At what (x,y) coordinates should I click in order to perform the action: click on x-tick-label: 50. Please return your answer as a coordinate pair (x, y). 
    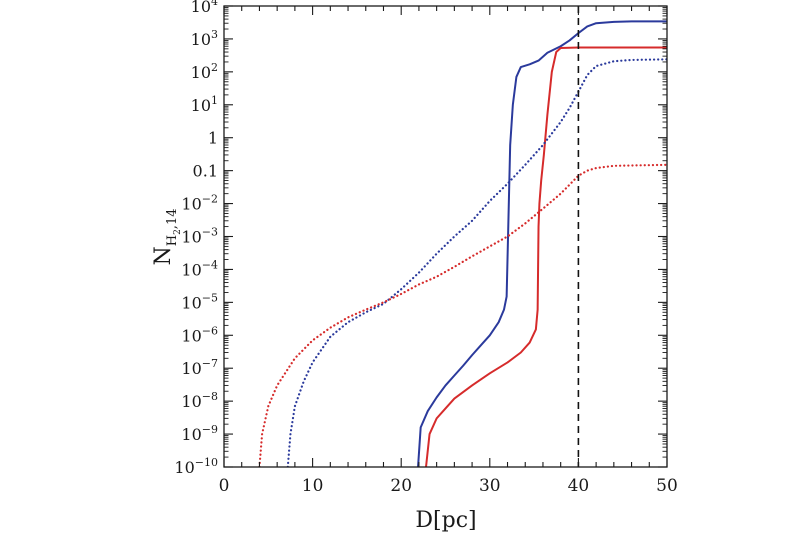
    Looking at the image, I should click on (667, 486).